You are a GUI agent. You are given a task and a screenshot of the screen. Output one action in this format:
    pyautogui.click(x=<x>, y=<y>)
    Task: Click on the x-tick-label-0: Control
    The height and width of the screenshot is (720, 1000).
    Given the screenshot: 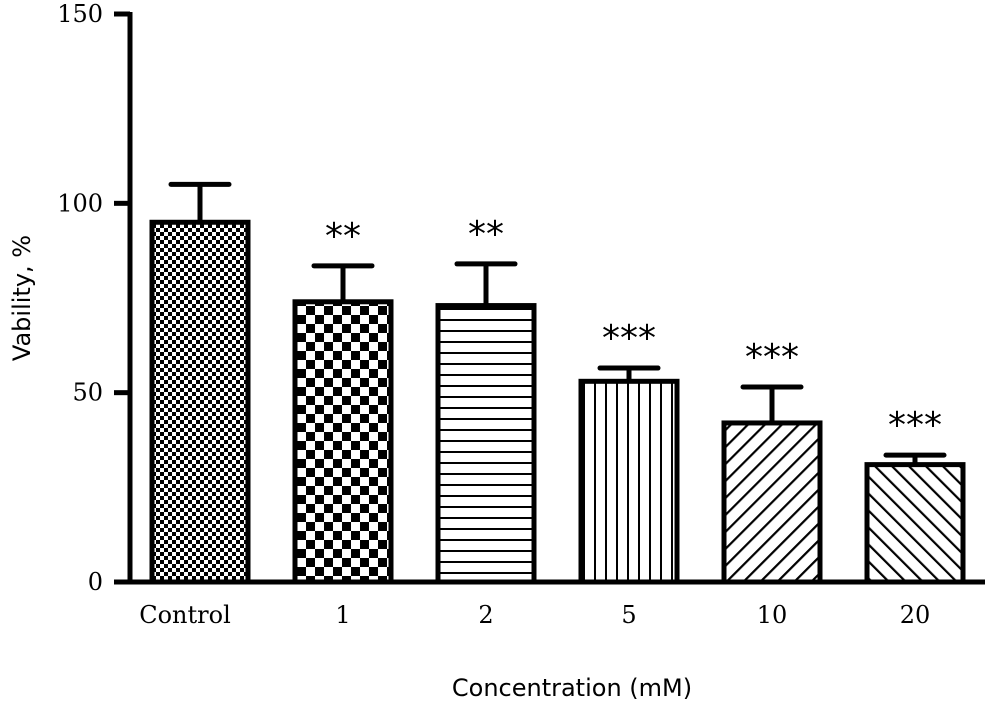 What is the action you would take?
    pyautogui.click(x=185, y=615)
    